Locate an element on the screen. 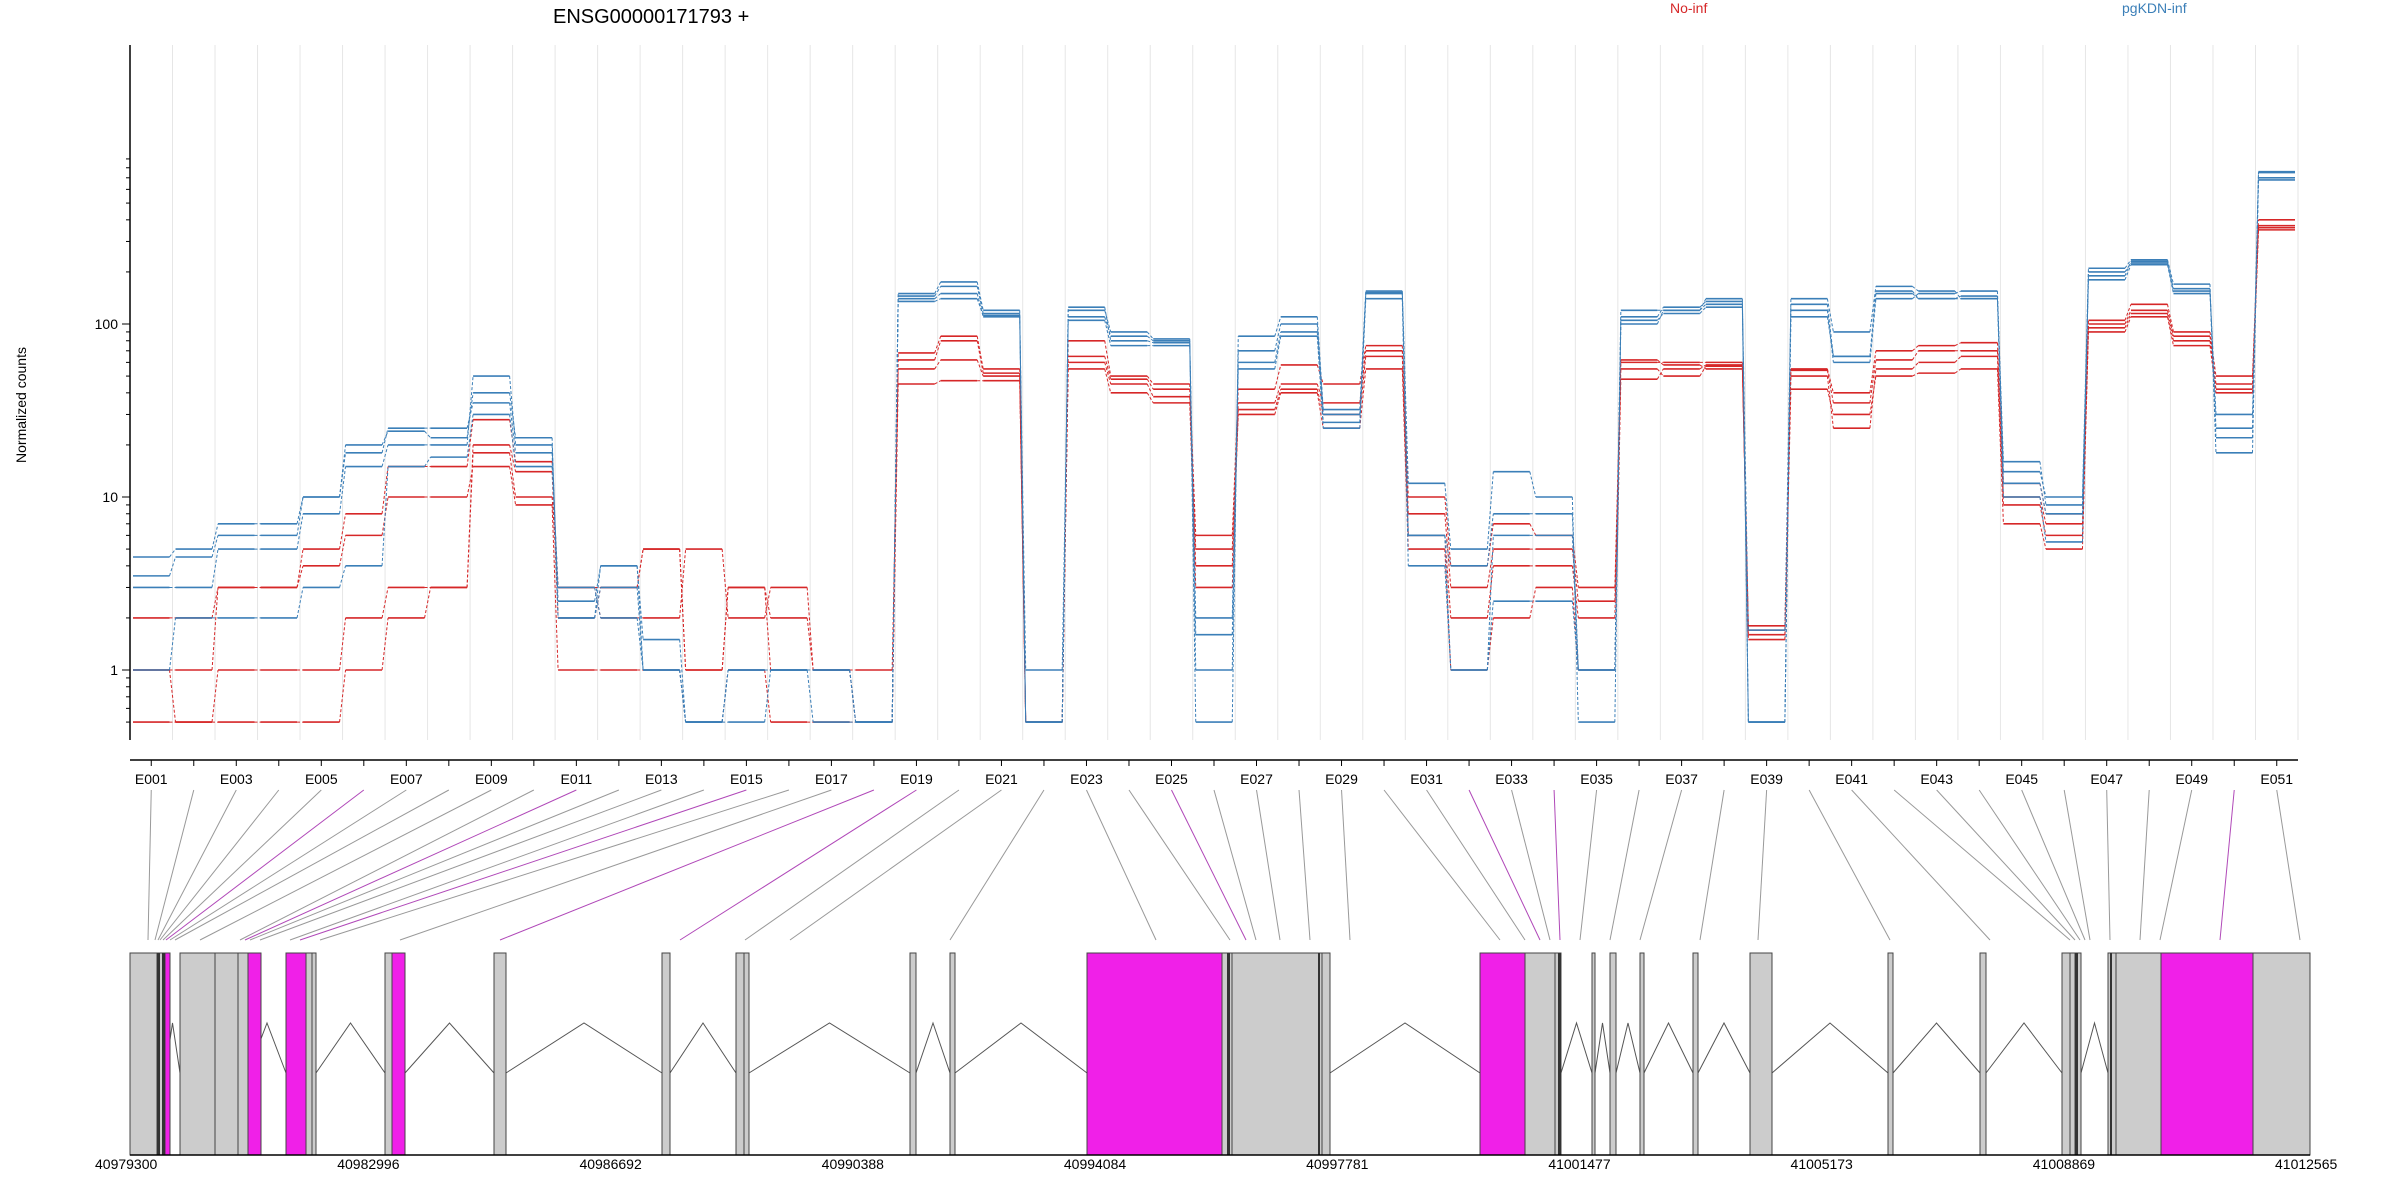  exon-label: E029 is located at coordinates (1341, 779).